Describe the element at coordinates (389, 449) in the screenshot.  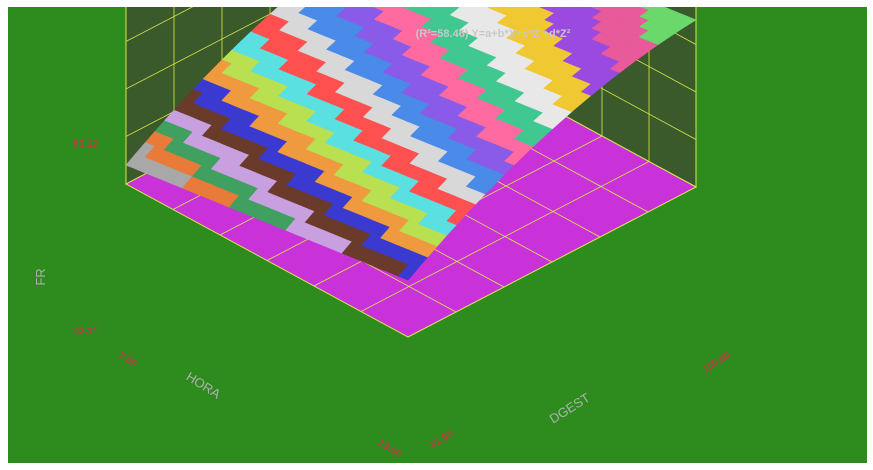
I see `x-tick-max: 19,00` at that location.